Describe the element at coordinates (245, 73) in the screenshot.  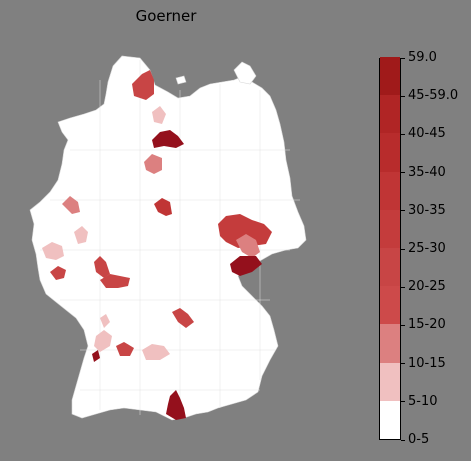
I see `ruegen-island` at that location.